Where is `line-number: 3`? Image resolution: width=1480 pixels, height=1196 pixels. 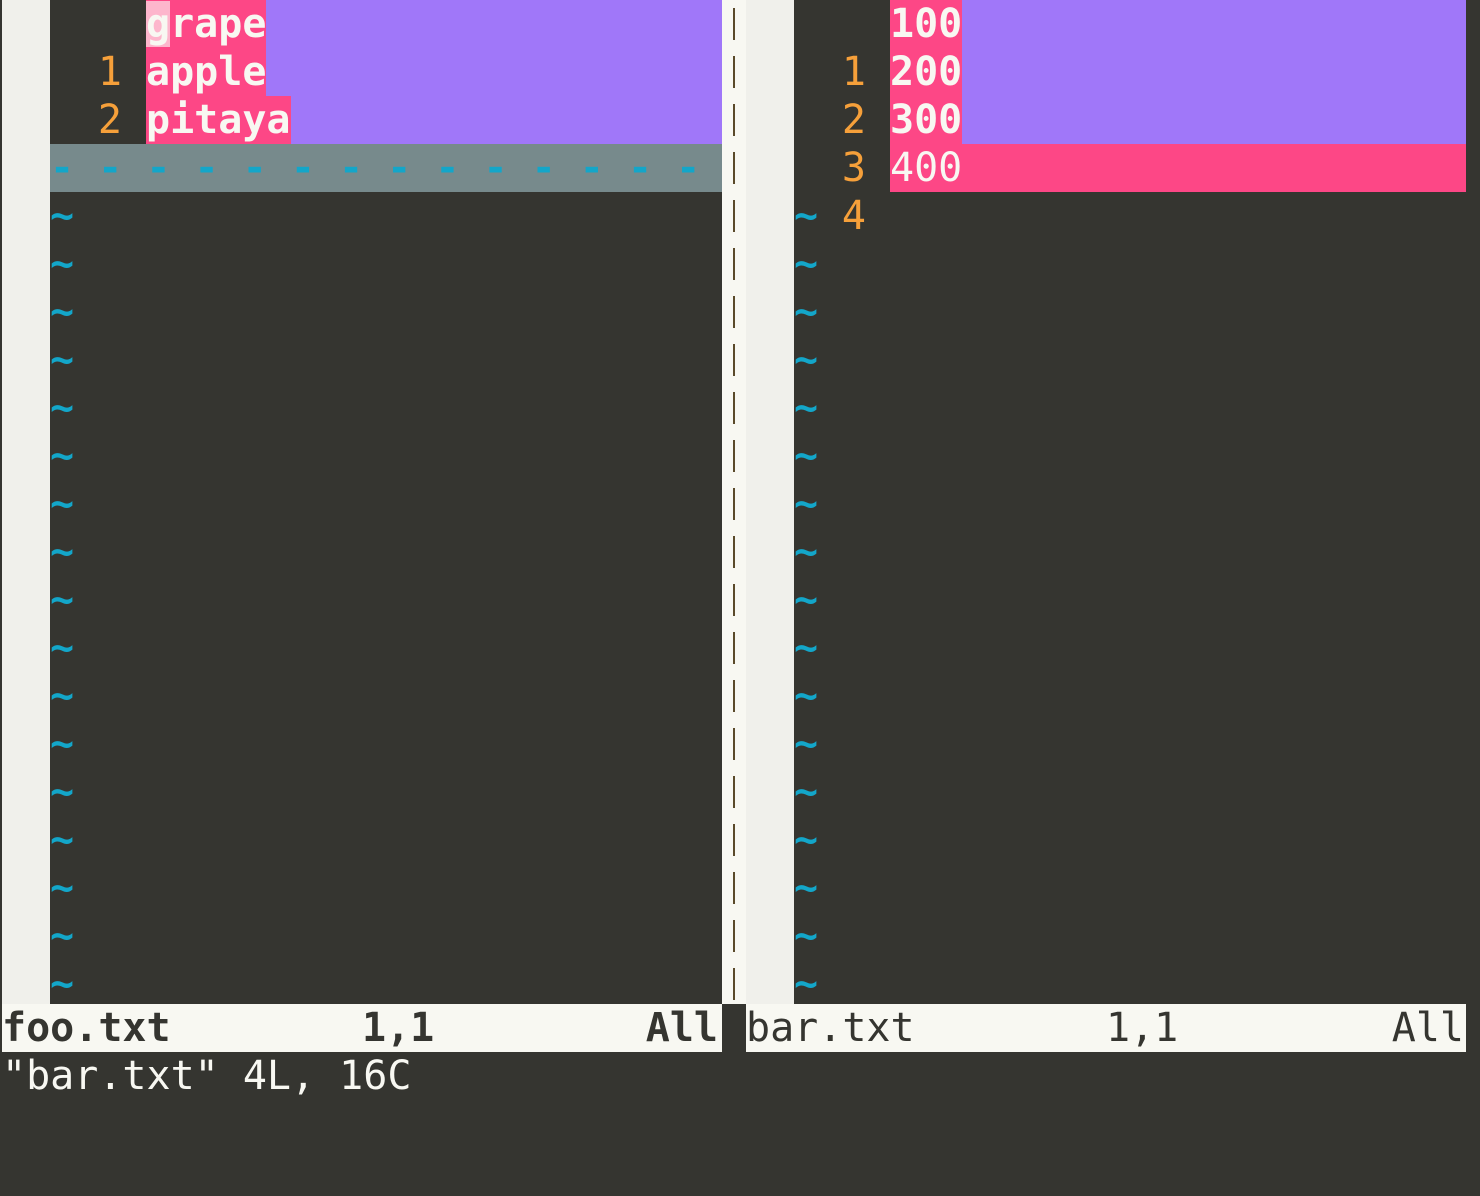 line-number: 3 is located at coordinates (853, 168).